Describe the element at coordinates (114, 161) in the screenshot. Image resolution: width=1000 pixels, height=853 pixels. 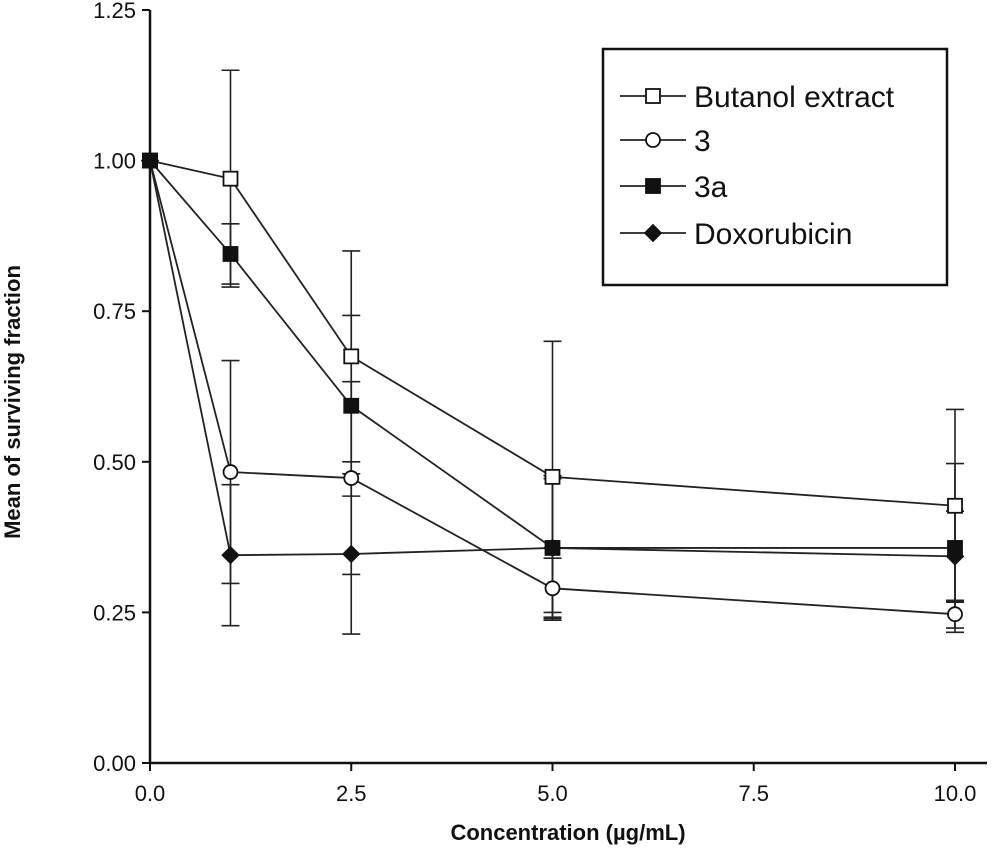
I see `y-tick-label: 1.00` at that location.